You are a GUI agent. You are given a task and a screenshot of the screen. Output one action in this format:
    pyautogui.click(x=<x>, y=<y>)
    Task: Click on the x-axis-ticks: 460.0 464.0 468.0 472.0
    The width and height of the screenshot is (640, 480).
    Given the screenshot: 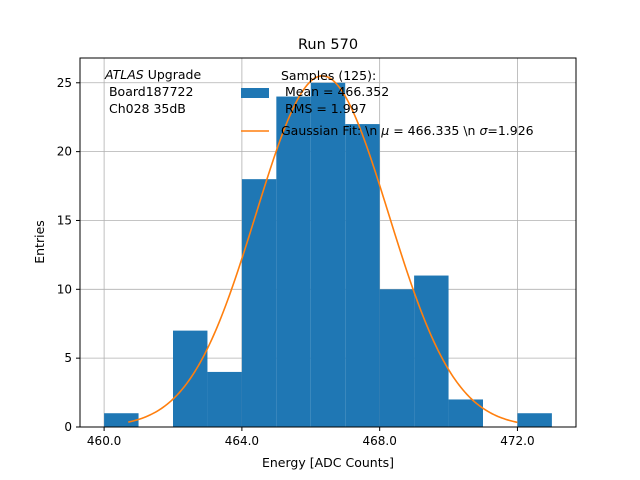 What is the action you would take?
    pyautogui.click(x=311, y=437)
    